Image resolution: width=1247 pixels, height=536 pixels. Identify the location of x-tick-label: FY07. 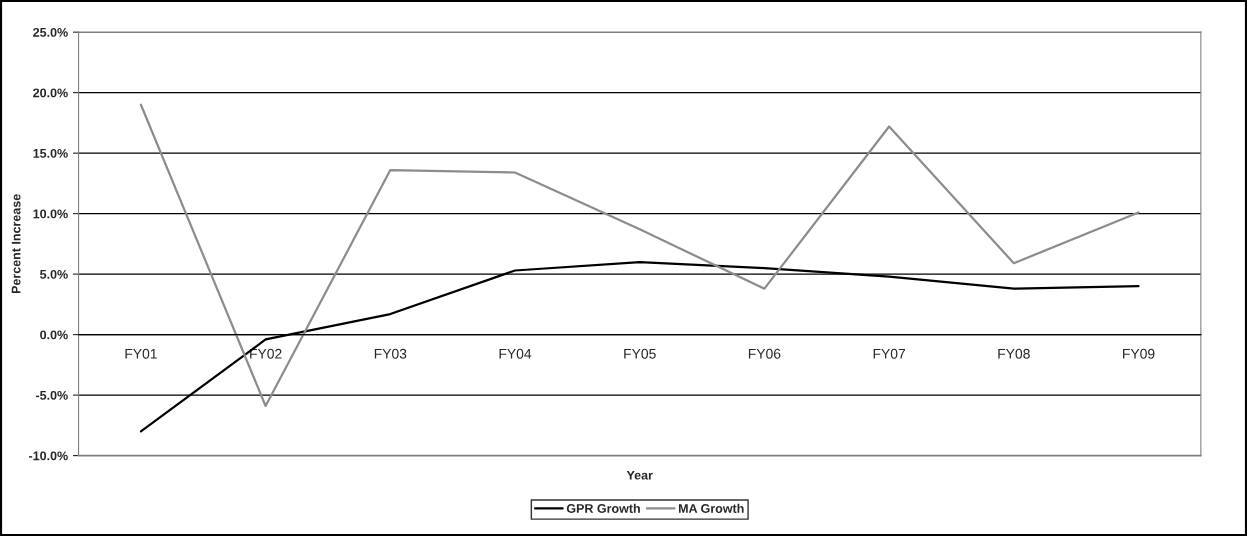
(889, 353).